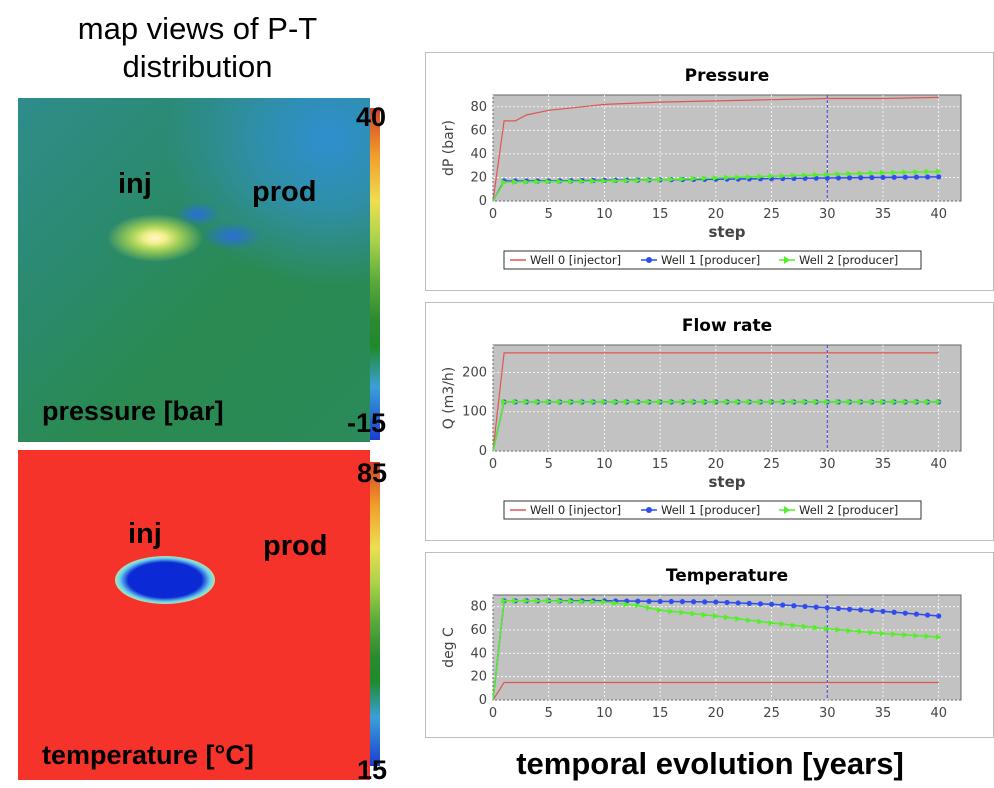  I want to click on y-tick-label: 100, so click(474, 412).